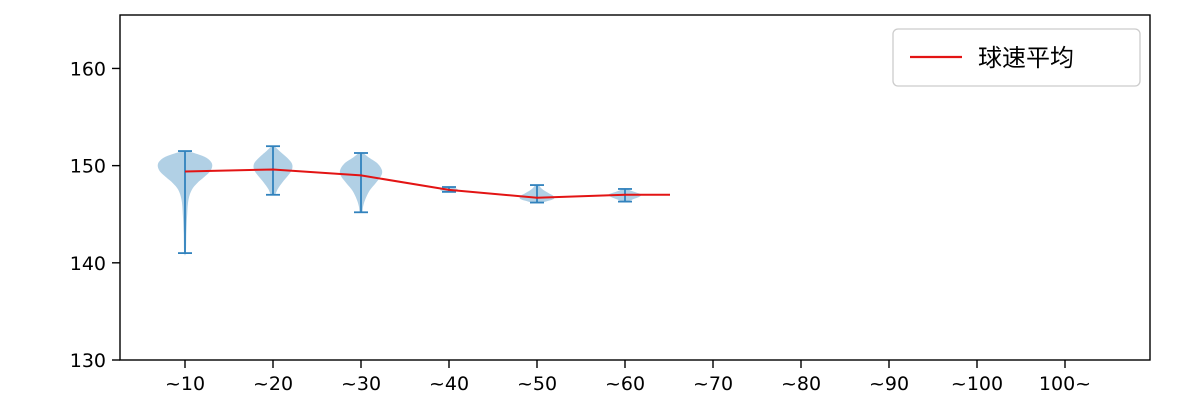 Image resolution: width=1200 pixels, height=404 pixels. I want to click on x-tick-label: 100~, so click(1065, 384).